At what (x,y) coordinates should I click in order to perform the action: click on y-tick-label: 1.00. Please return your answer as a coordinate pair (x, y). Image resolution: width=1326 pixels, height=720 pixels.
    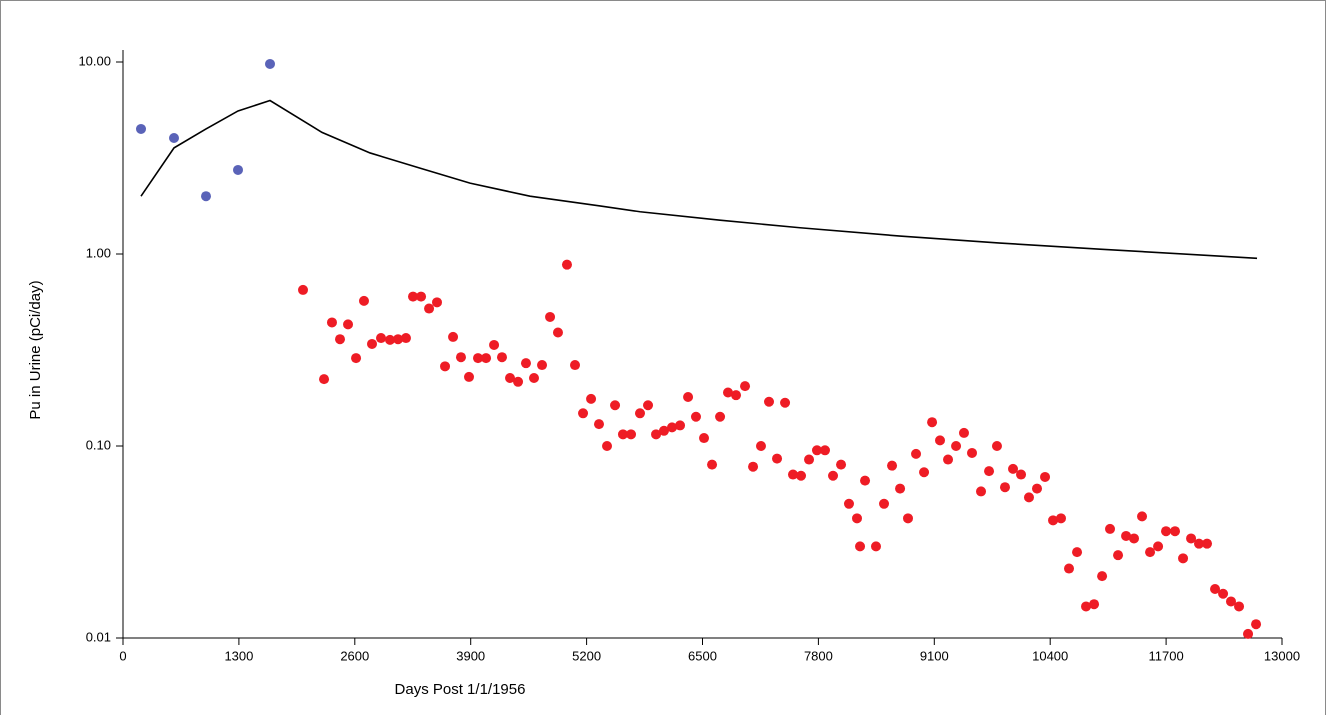
    Looking at the image, I should click on (98, 252).